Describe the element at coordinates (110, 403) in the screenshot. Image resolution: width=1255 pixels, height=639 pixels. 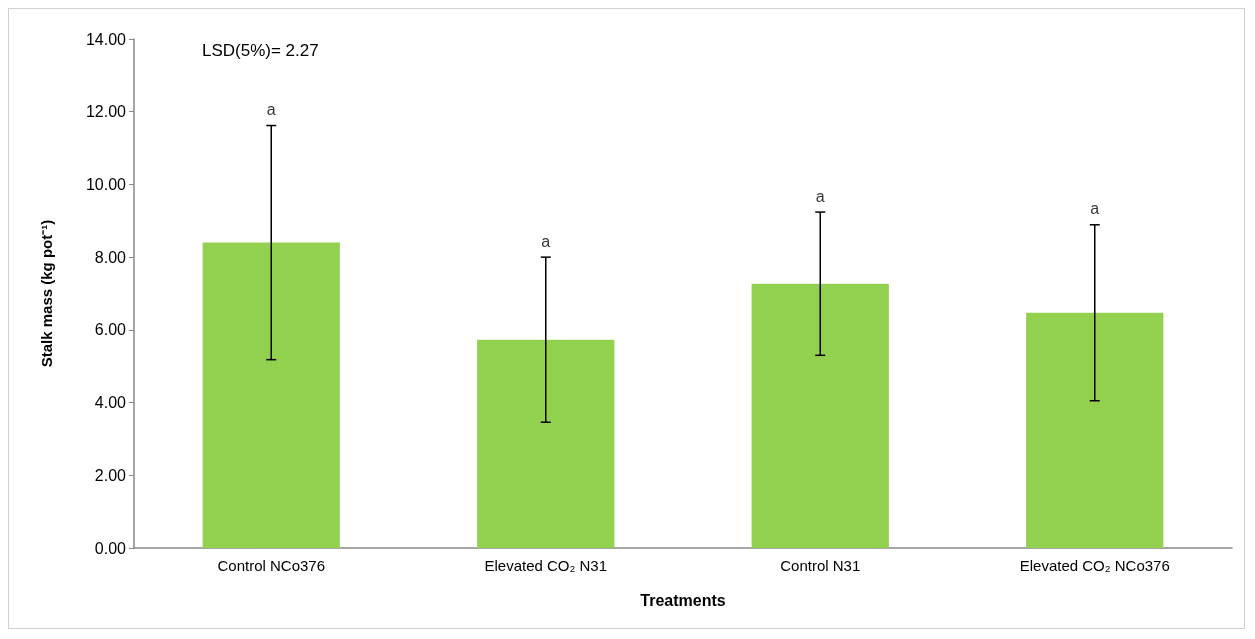
I see `y-tick-label: 4.00` at that location.